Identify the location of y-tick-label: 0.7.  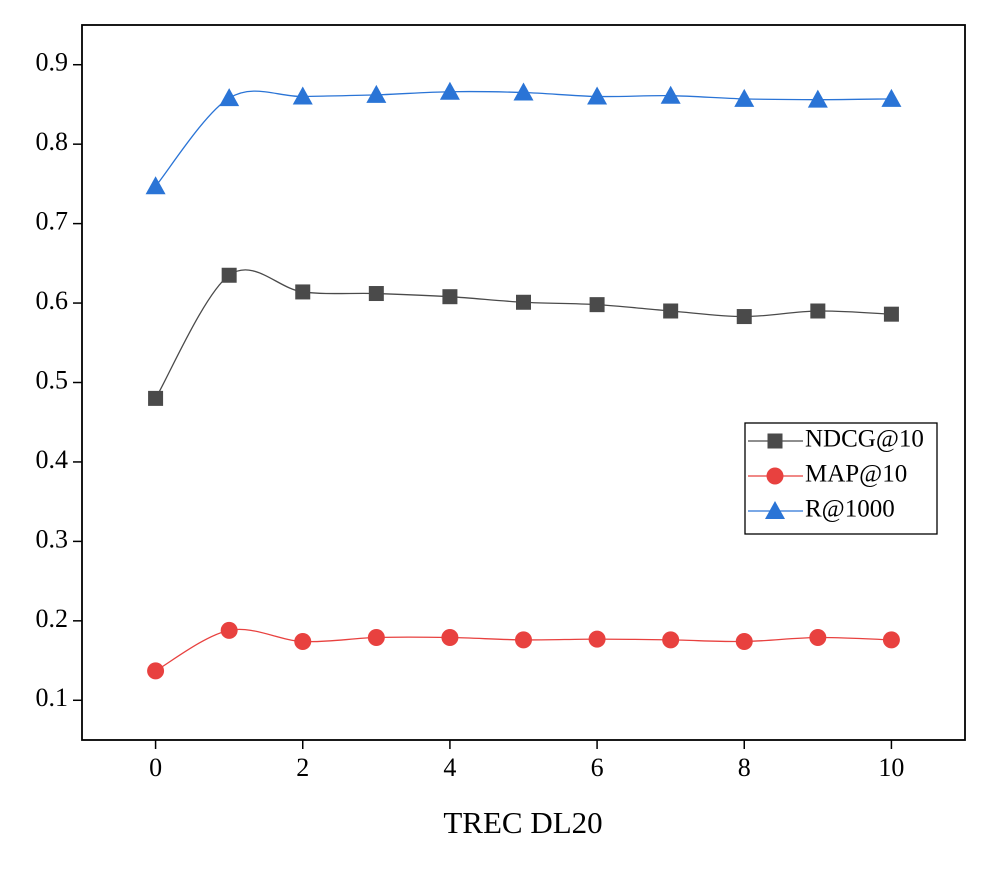
(52, 221).